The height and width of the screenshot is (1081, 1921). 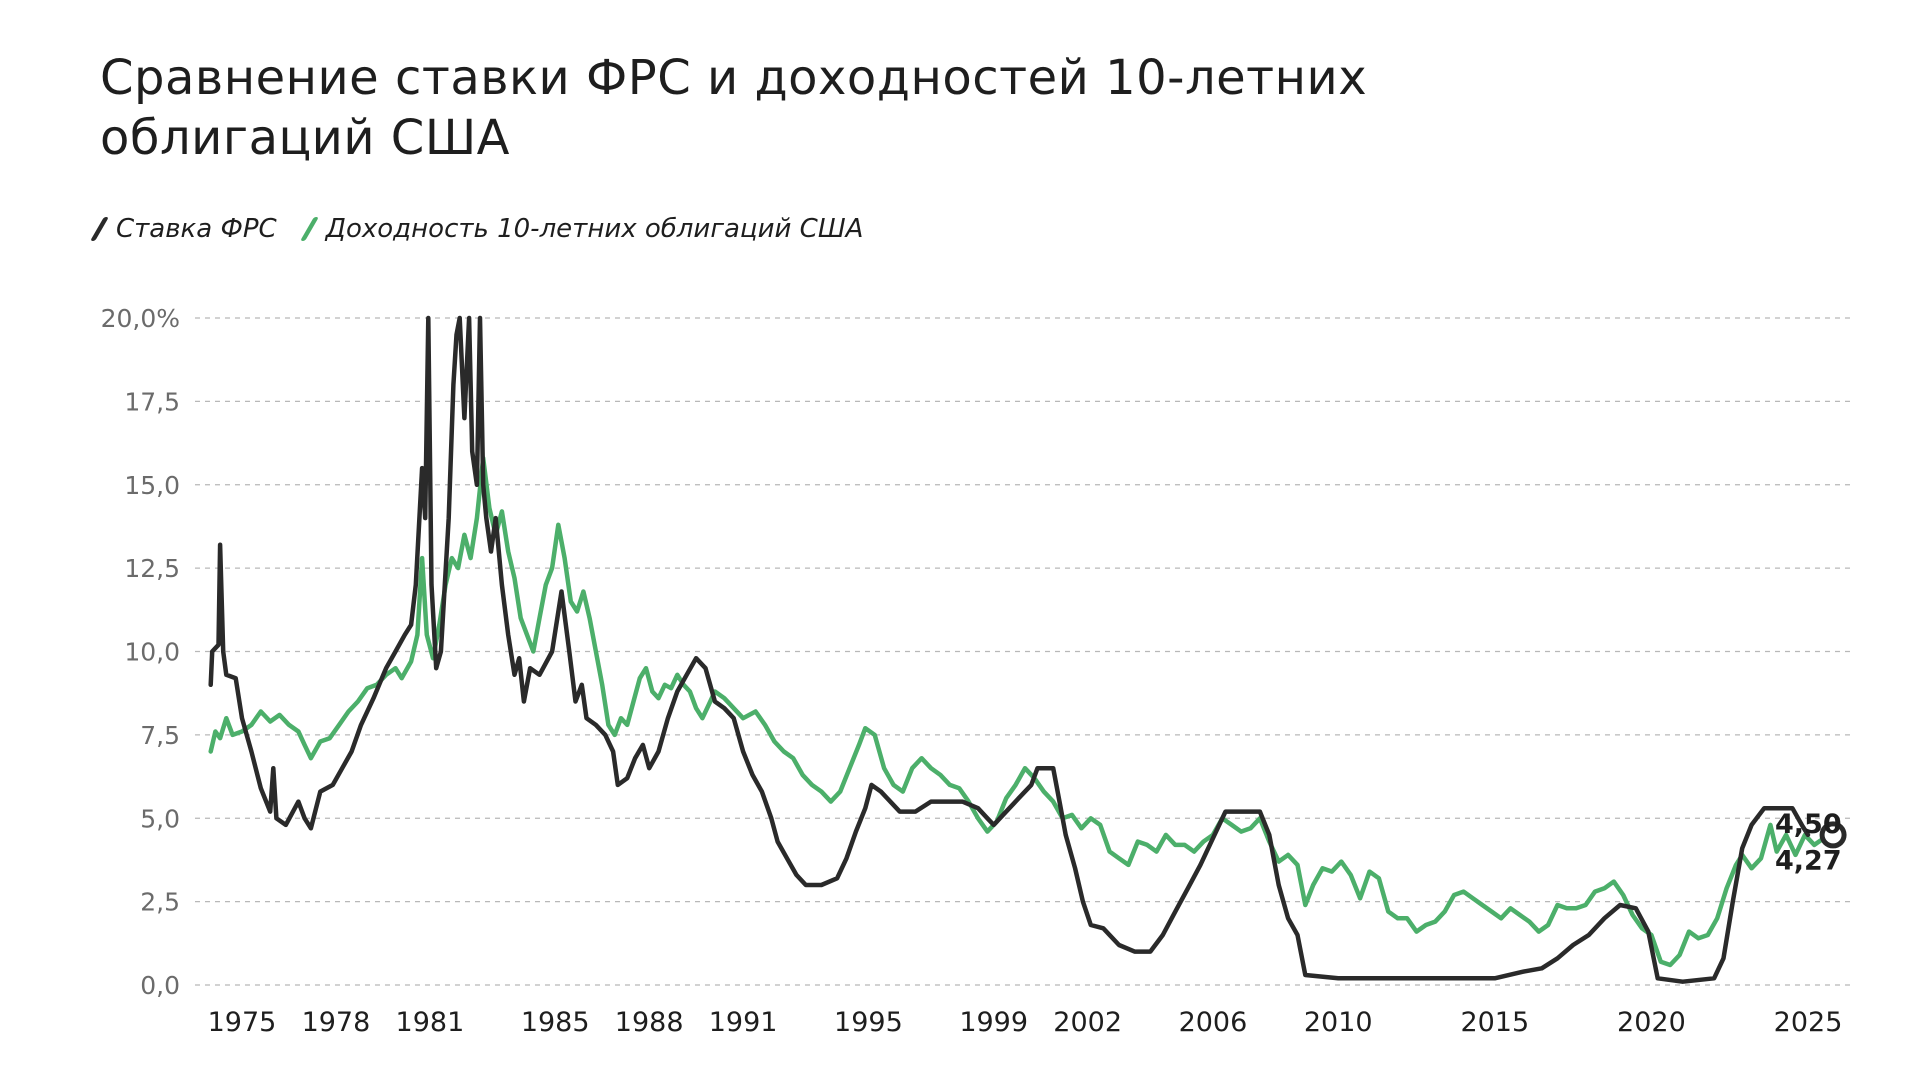 What do you see at coordinates (555, 1022) in the screenshot?
I see `x-tick-label: 1985` at bounding box center [555, 1022].